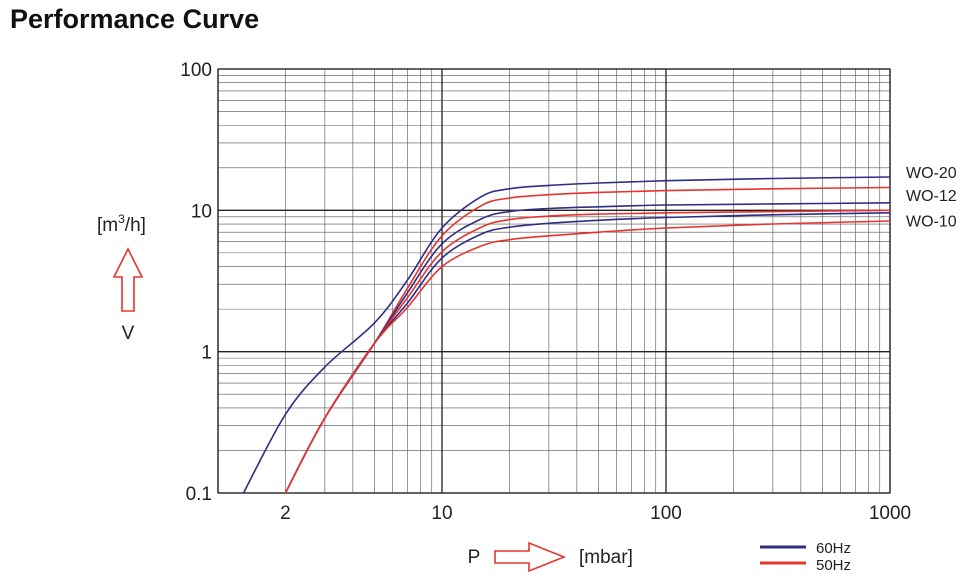 This screenshot has height=575, width=974. I want to click on legend-label-60hz: 60Hz, so click(833, 548).